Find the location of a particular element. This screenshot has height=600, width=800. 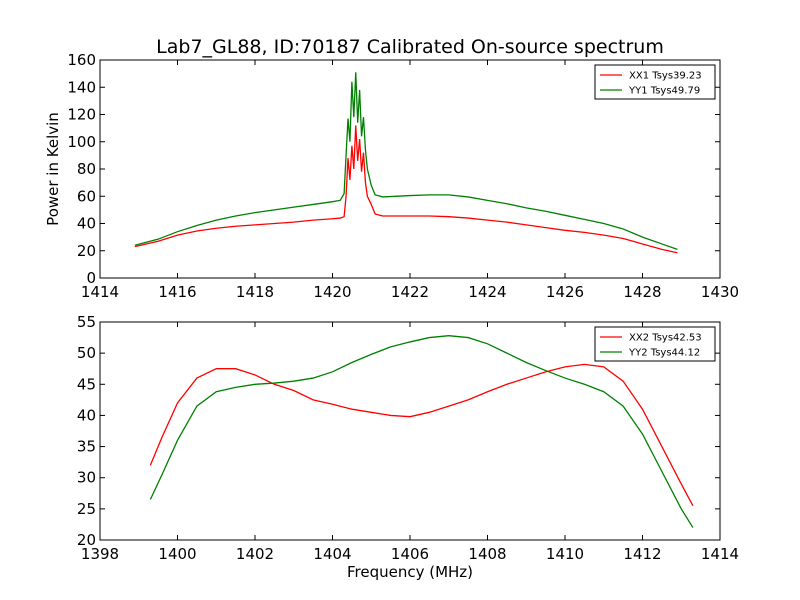

y-tick-label: 45 is located at coordinates (86, 384).